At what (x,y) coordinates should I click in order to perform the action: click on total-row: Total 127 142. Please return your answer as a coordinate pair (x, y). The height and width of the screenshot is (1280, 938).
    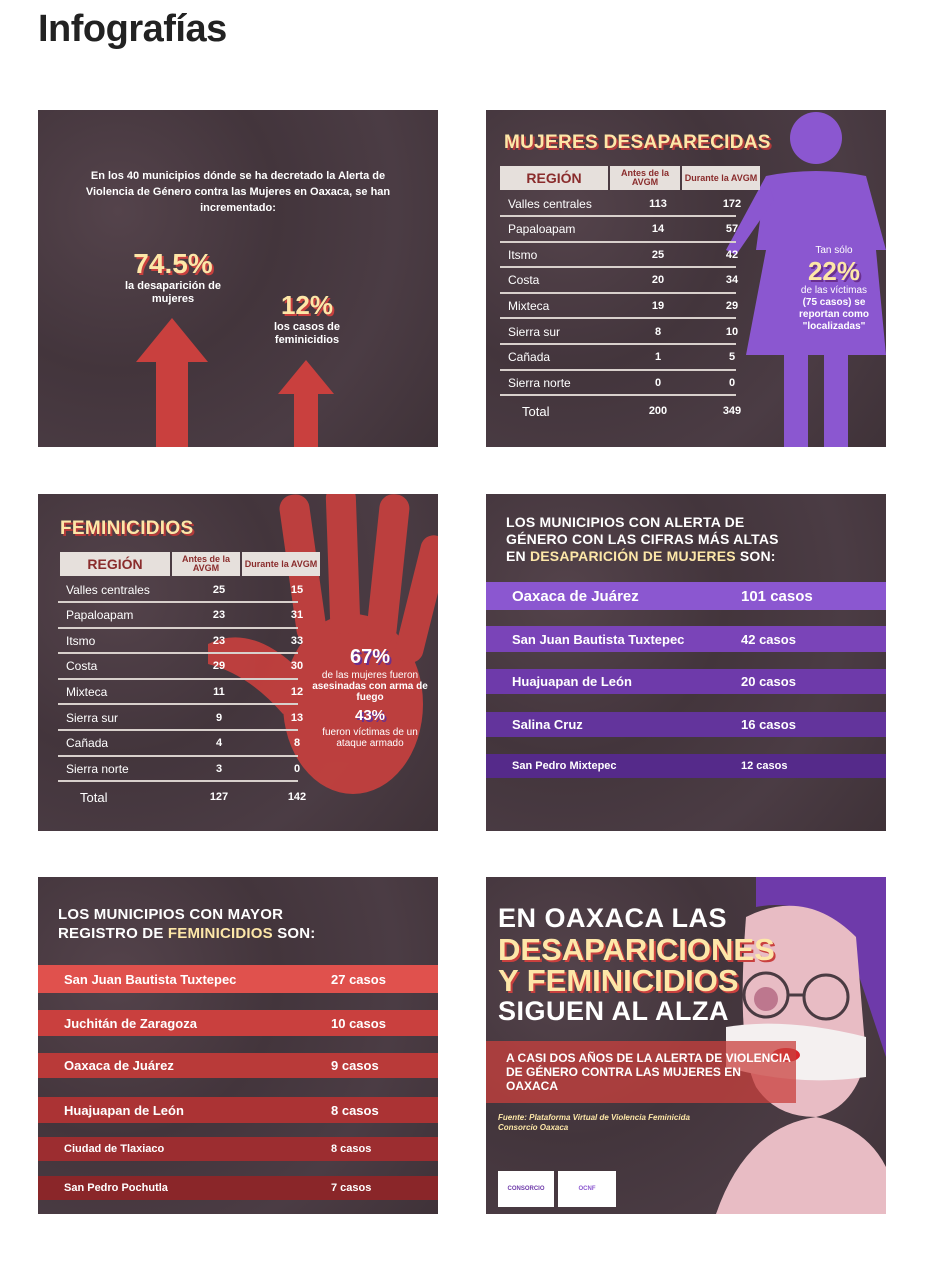
    Looking at the image, I should click on (182, 797).